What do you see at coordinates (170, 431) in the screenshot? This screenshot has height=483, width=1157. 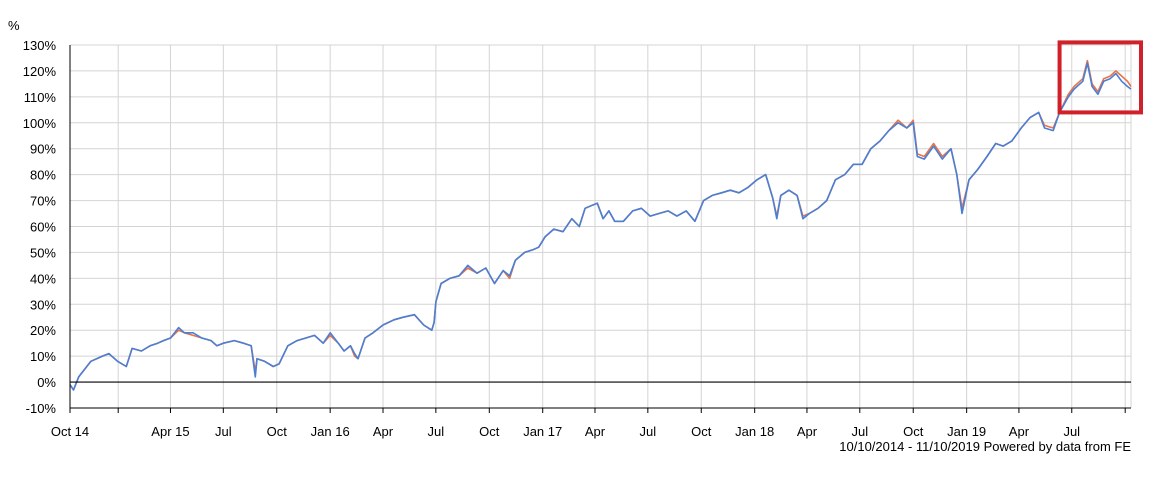 I see `x-tick-label: Apr 15` at bounding box center [170, 431].